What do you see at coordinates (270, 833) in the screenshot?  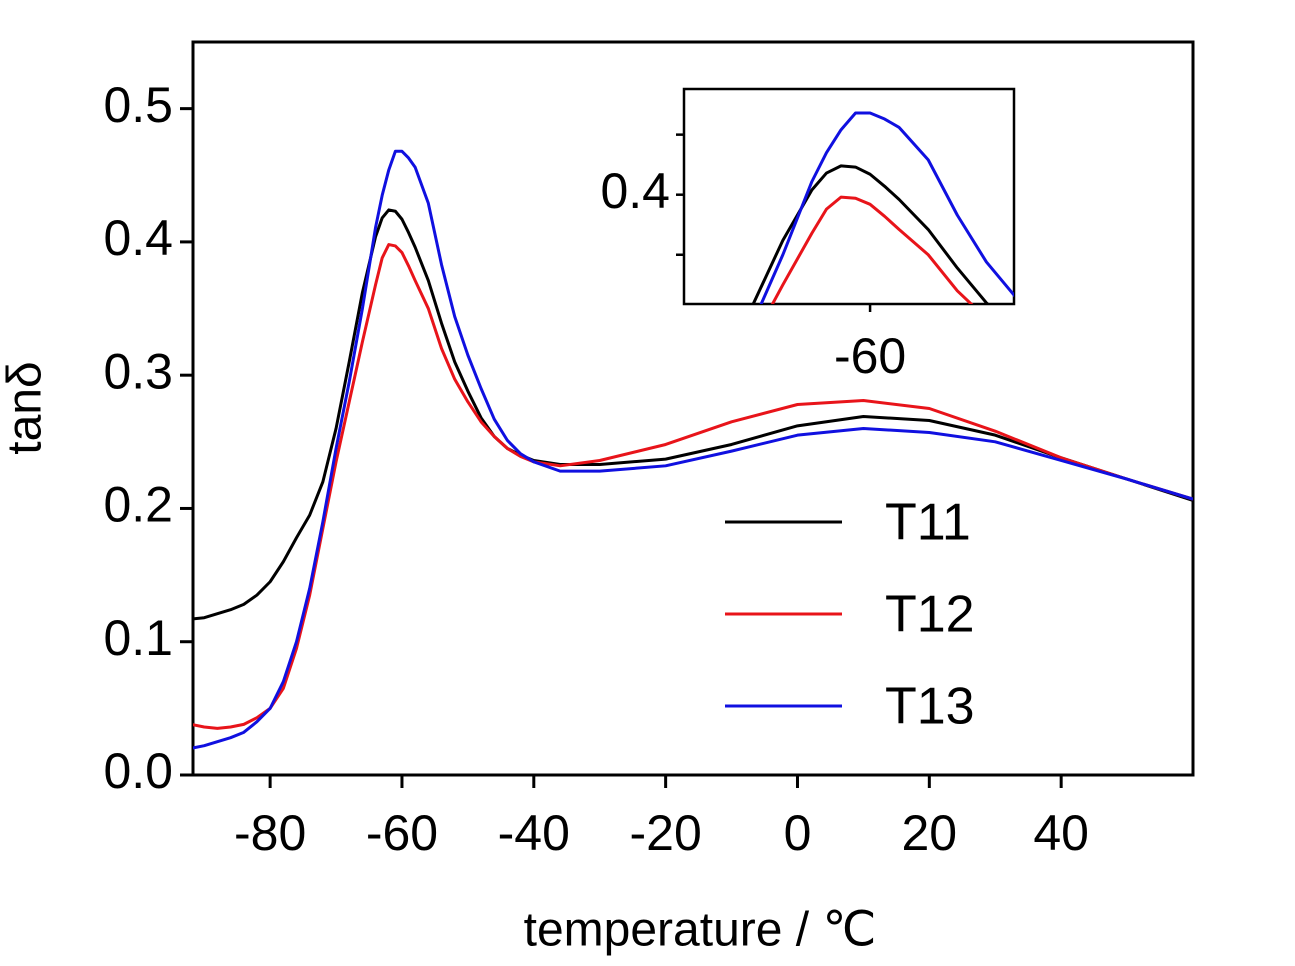 I see `x-tick-label: -80` at bounding box center [270, 833].